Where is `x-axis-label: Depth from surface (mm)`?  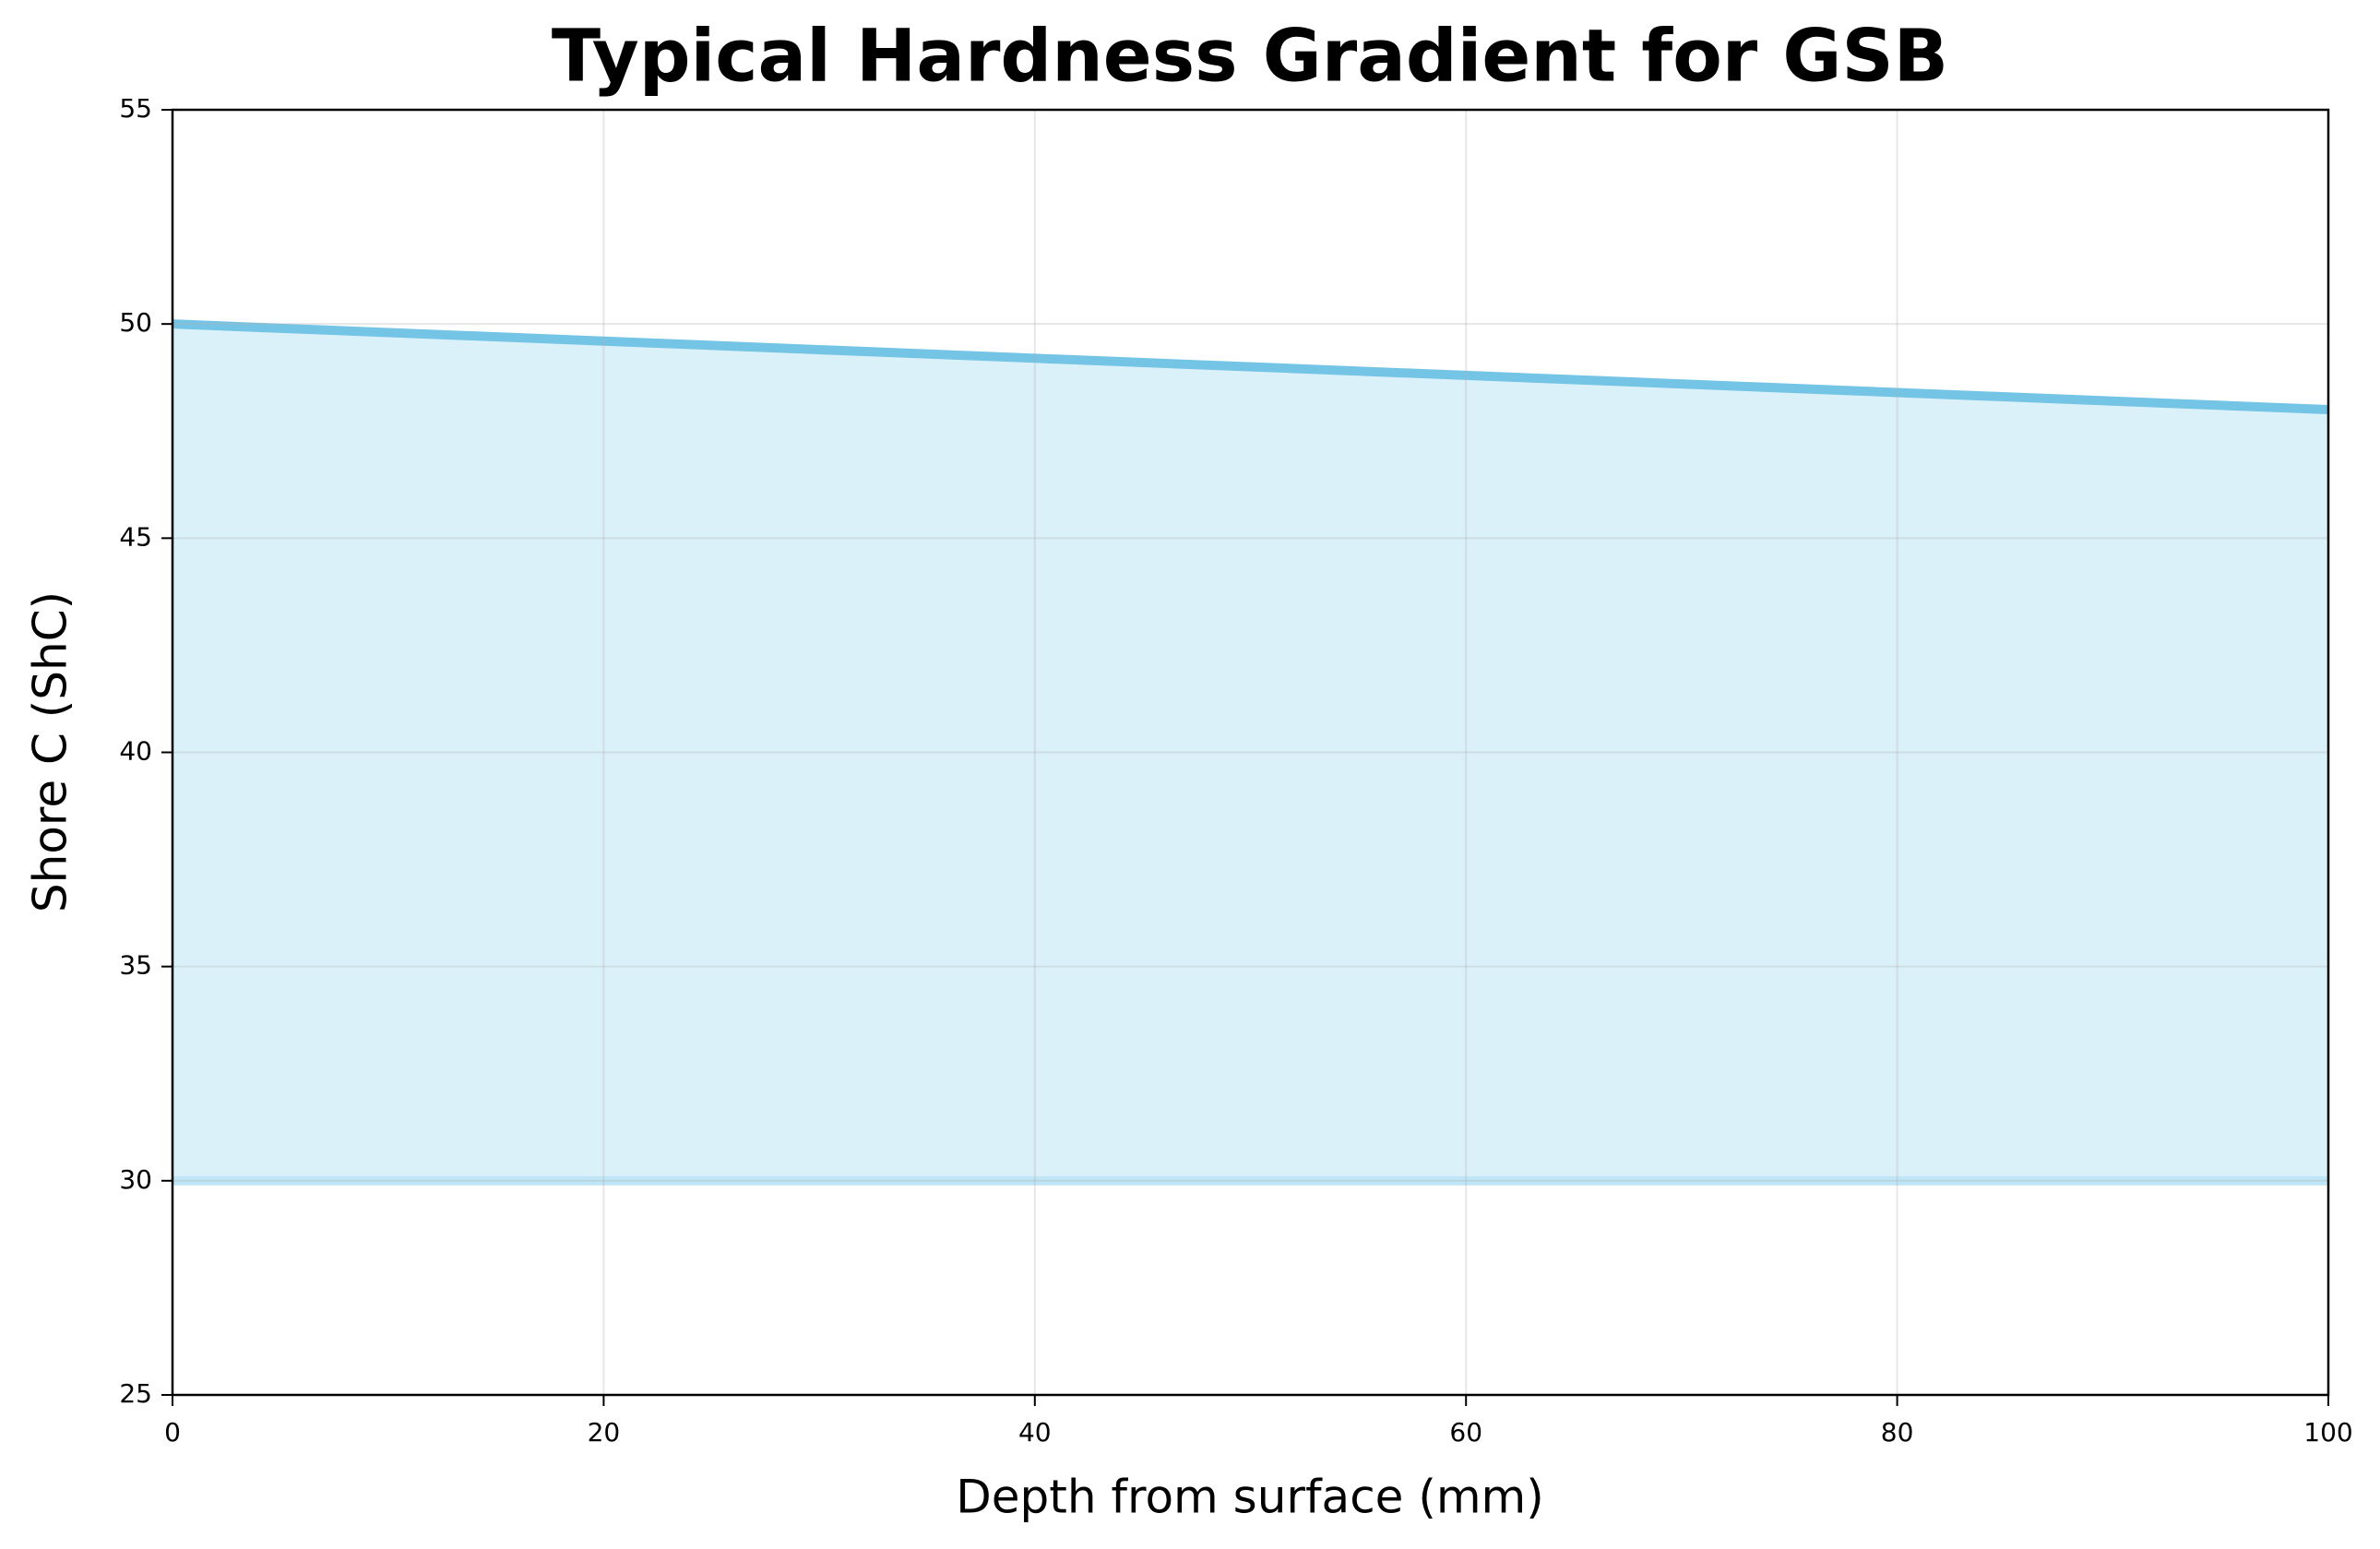
x-axis-label: Depth from surface (mm) is located at coordinates (1250, 1497).